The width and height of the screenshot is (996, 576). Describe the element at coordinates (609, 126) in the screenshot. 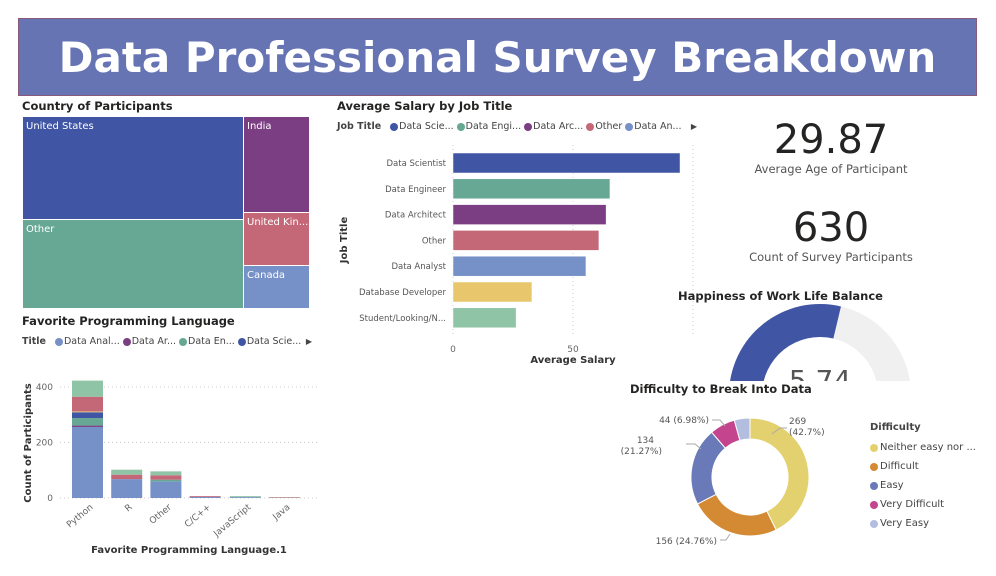

I see `legend-label: Other` at that location.